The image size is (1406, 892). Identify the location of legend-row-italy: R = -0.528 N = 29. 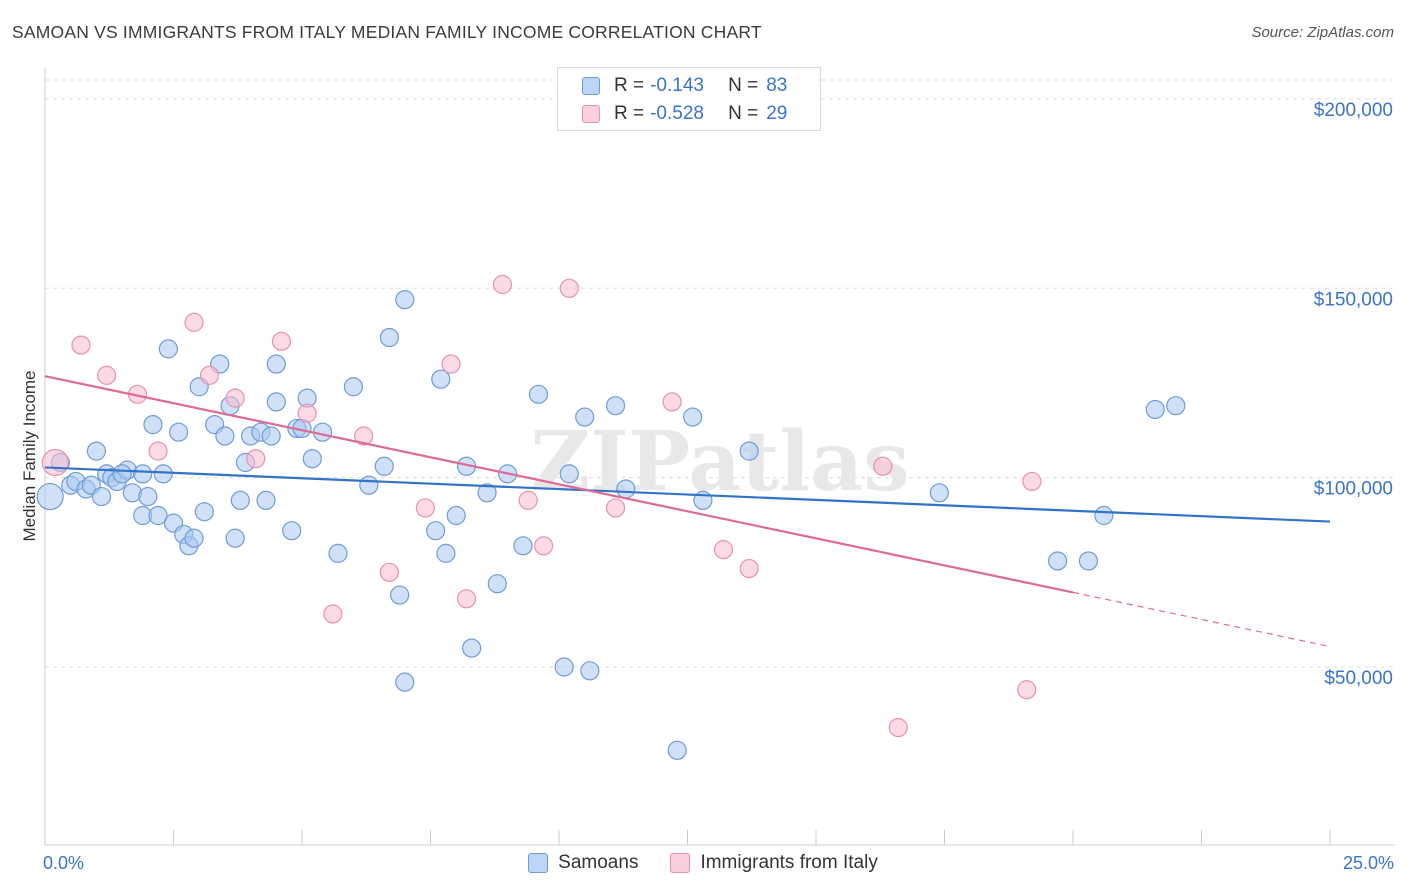
(684, 114).